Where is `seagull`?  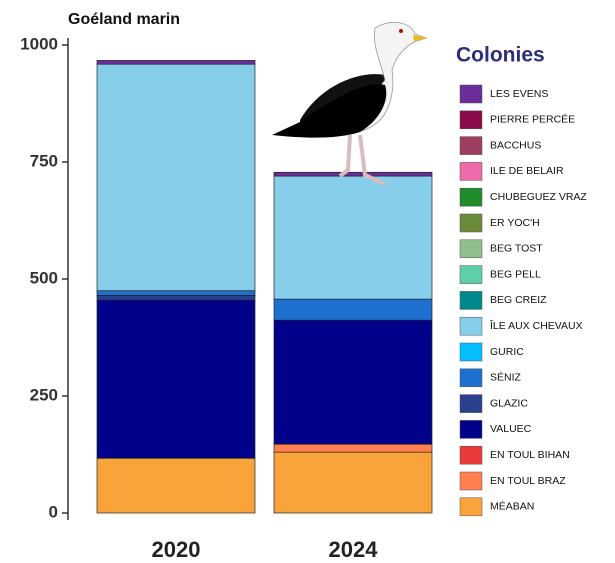 seagull is located at coordinates (350, 103).